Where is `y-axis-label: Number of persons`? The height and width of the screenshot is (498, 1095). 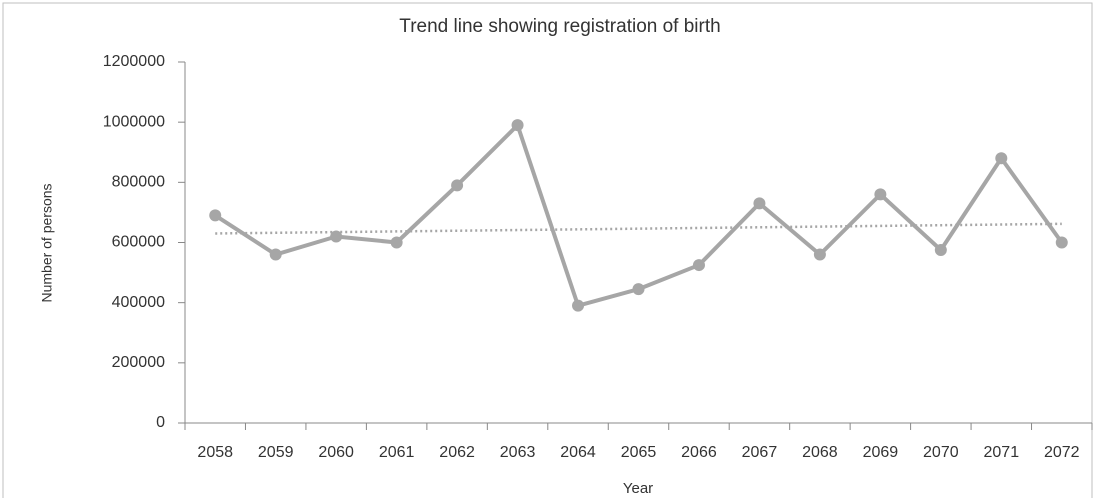
y-axis-label: Number of persons is located at coordinates (47, 242).